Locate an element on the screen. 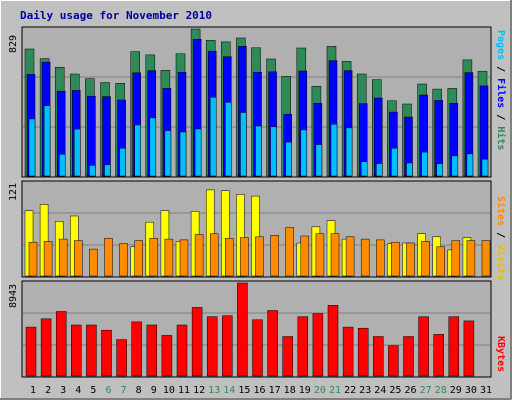 This screenshot has height=400, width=512. x-tick-label: 15 is located at coordinates (244, 390).